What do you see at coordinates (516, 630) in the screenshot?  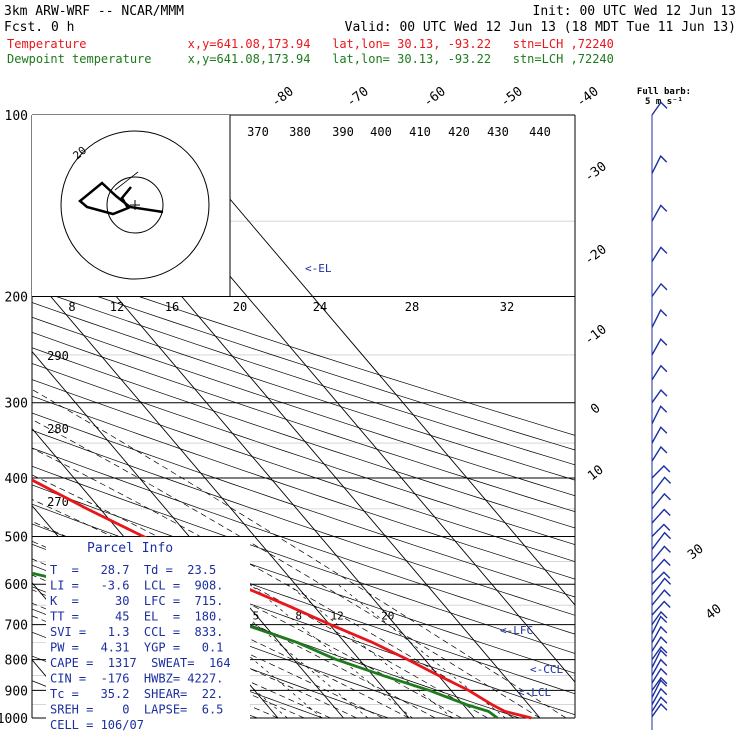 I see `lfc-annotation: <-LFC` at bounding box center [516, 630].